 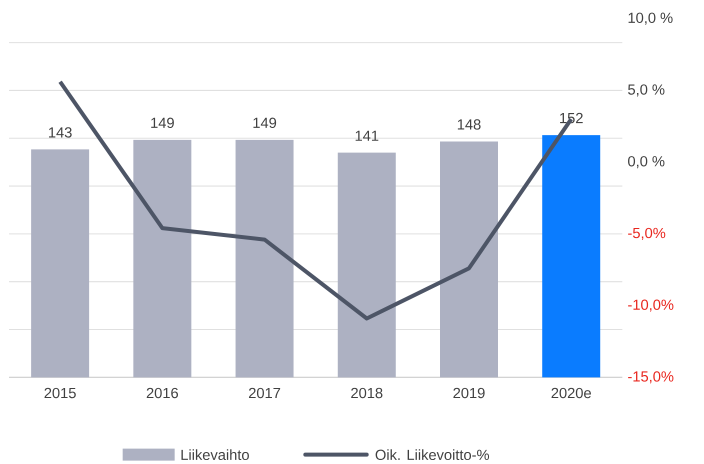 I want to click on x-tick-label: 2020e, so click(x=571, y=393).